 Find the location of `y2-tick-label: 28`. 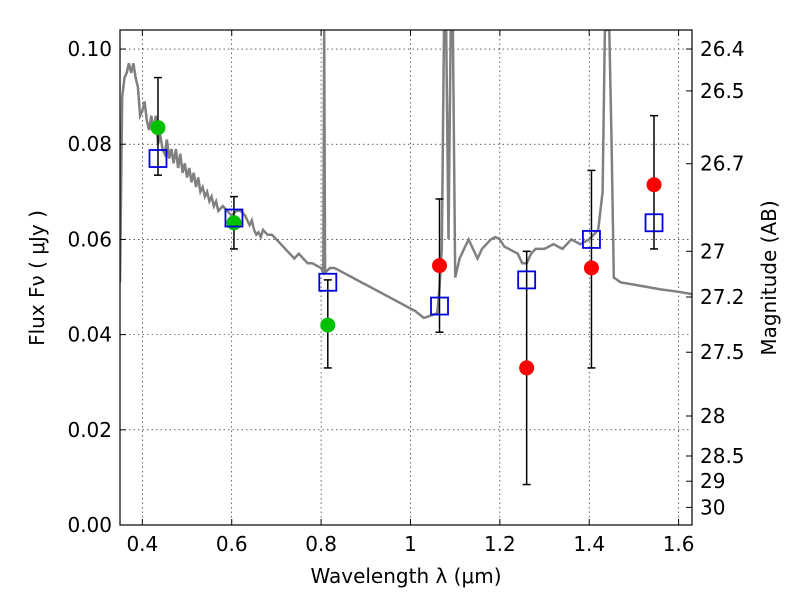

y2-tick-label: 28 is located at coordinates (712, 416).